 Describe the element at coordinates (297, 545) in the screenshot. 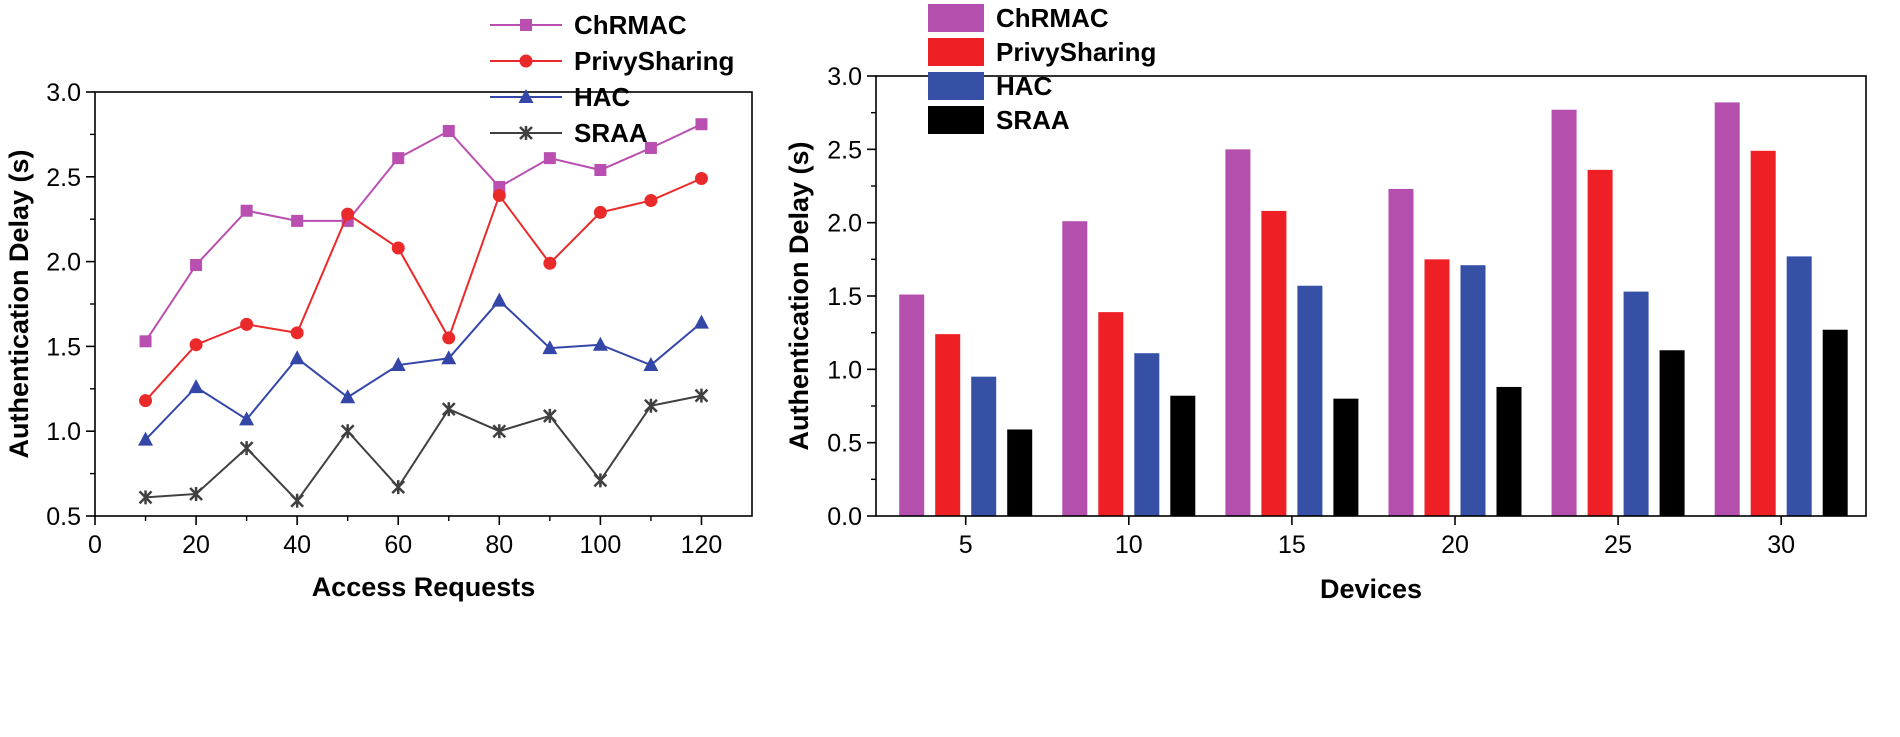

I see `x-tick-label: 40` at that location.